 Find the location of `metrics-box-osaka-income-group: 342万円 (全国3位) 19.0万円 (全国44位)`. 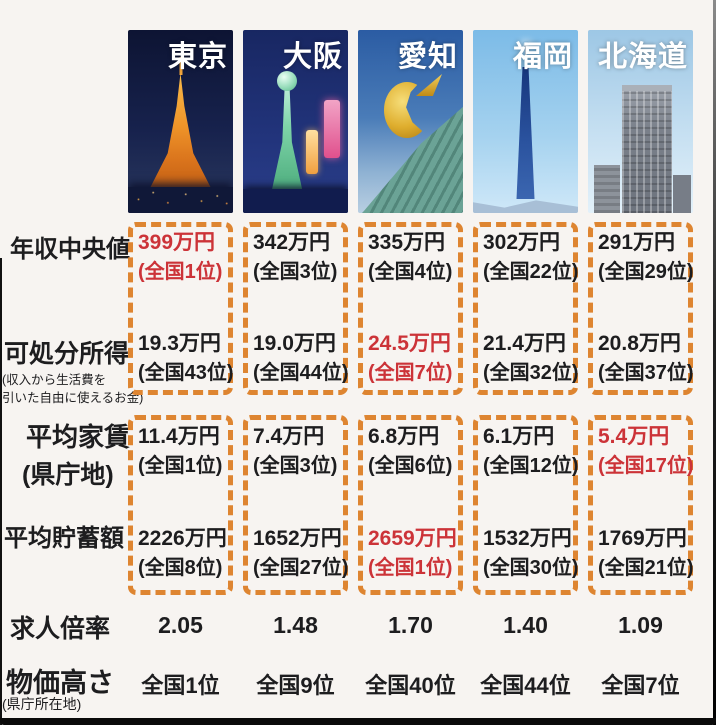

metrics-box-osaka-income-group: 342万円 (全国3位) 19.0万円 (全国44位) is located at coordinates (296, 308).